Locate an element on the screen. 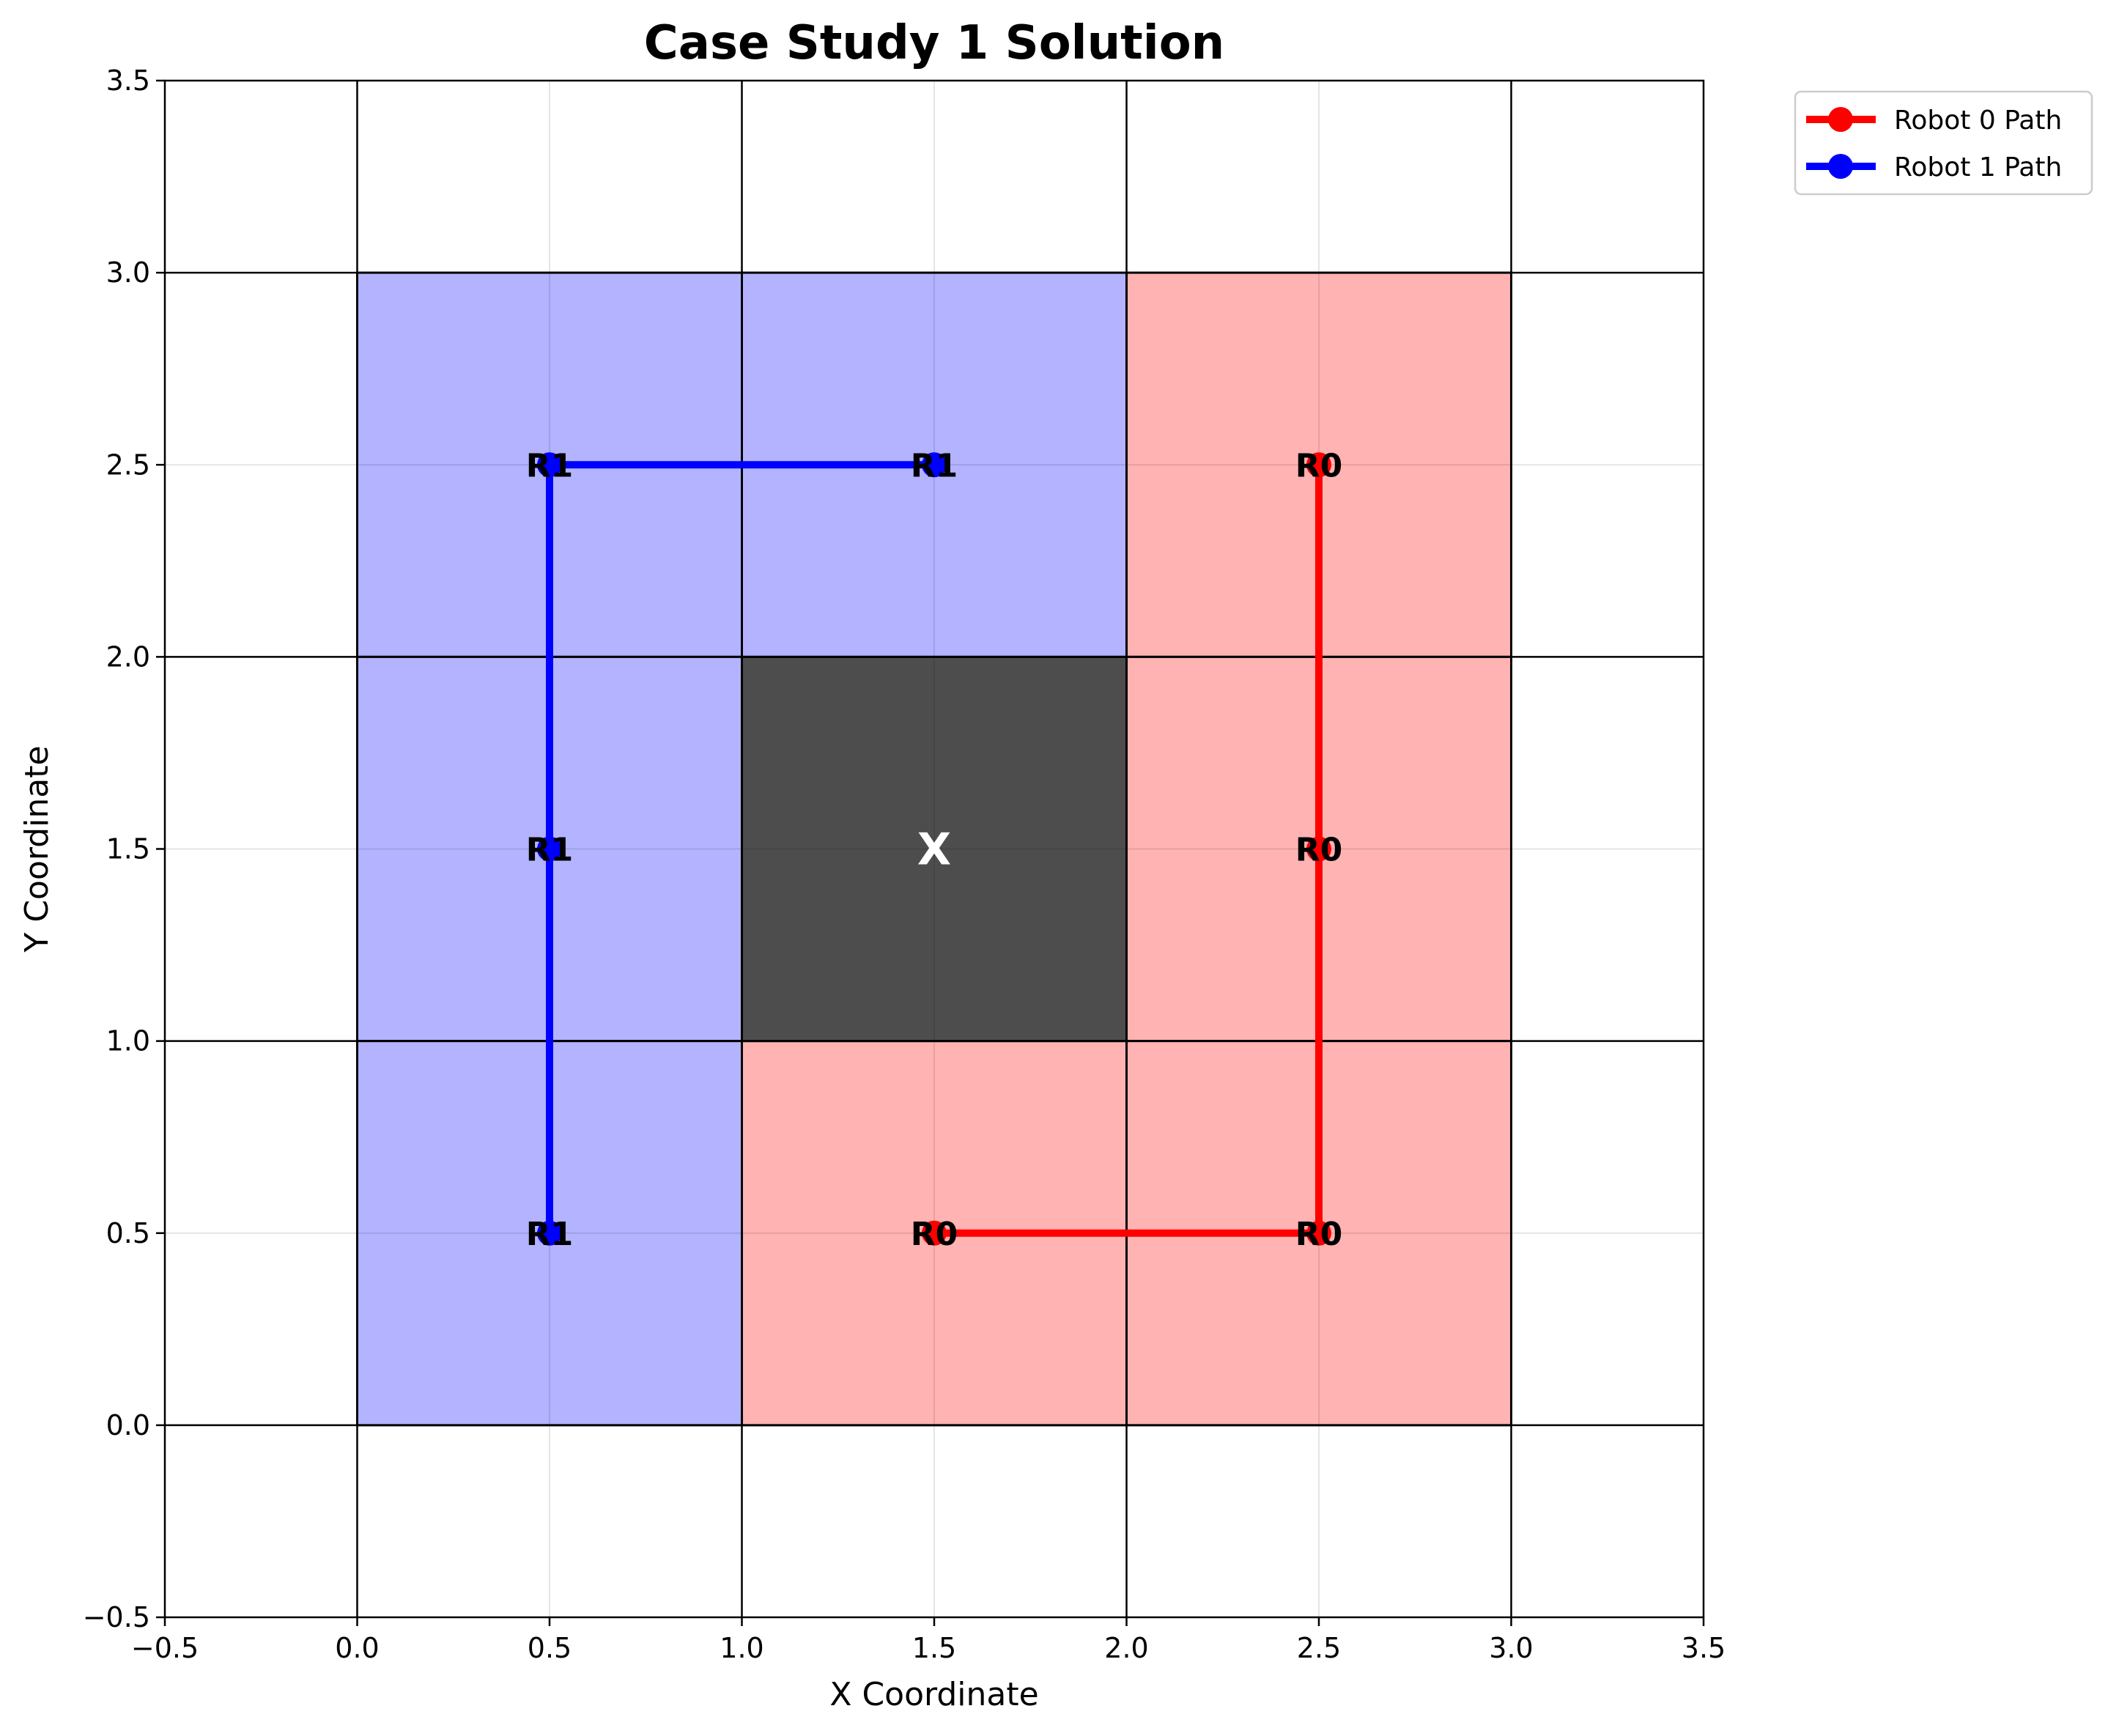 The image size is (2119, 1736). x-axis-label: X Coordinate is located at coordinates (933, 1695).